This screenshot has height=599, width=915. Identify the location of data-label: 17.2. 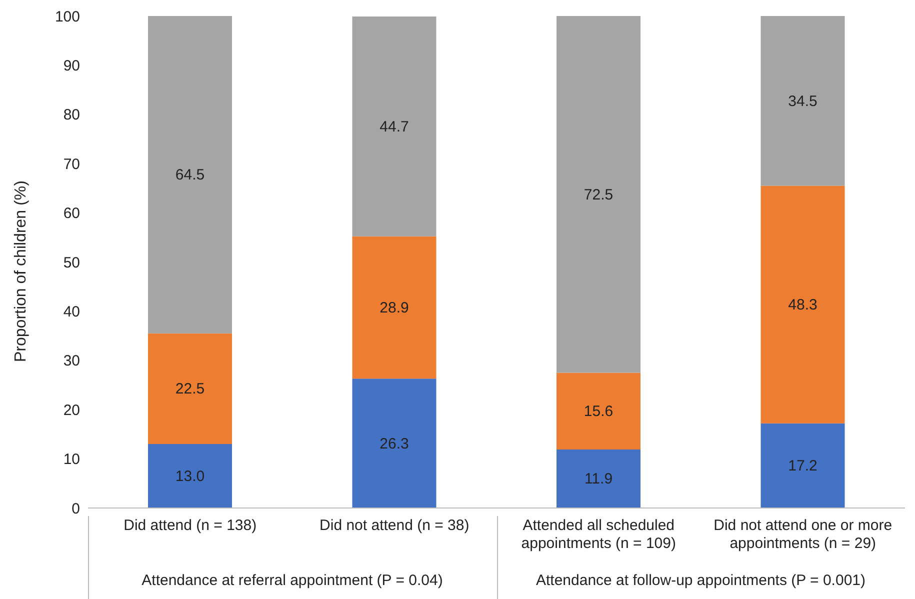
(803, 466).